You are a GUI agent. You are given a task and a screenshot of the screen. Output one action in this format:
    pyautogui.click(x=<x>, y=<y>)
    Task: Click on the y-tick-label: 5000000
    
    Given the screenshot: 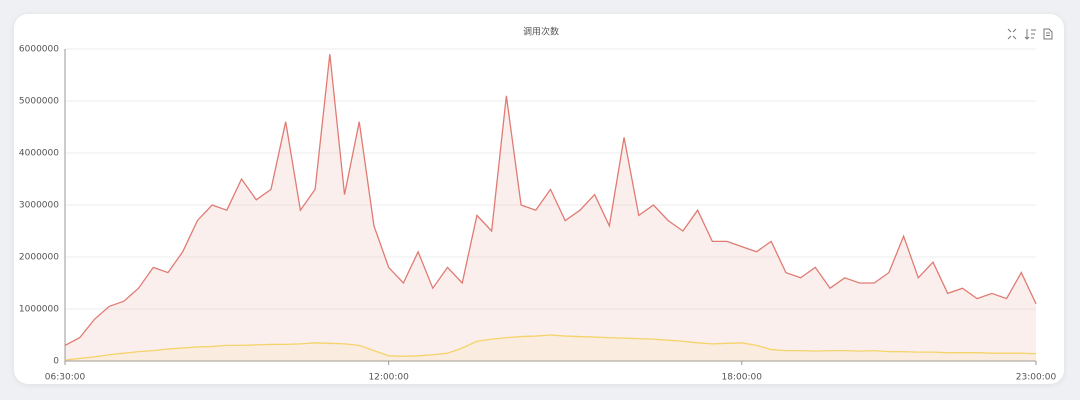 What is the action you would take?
    pyautogui.click(x=39, y=102)
    